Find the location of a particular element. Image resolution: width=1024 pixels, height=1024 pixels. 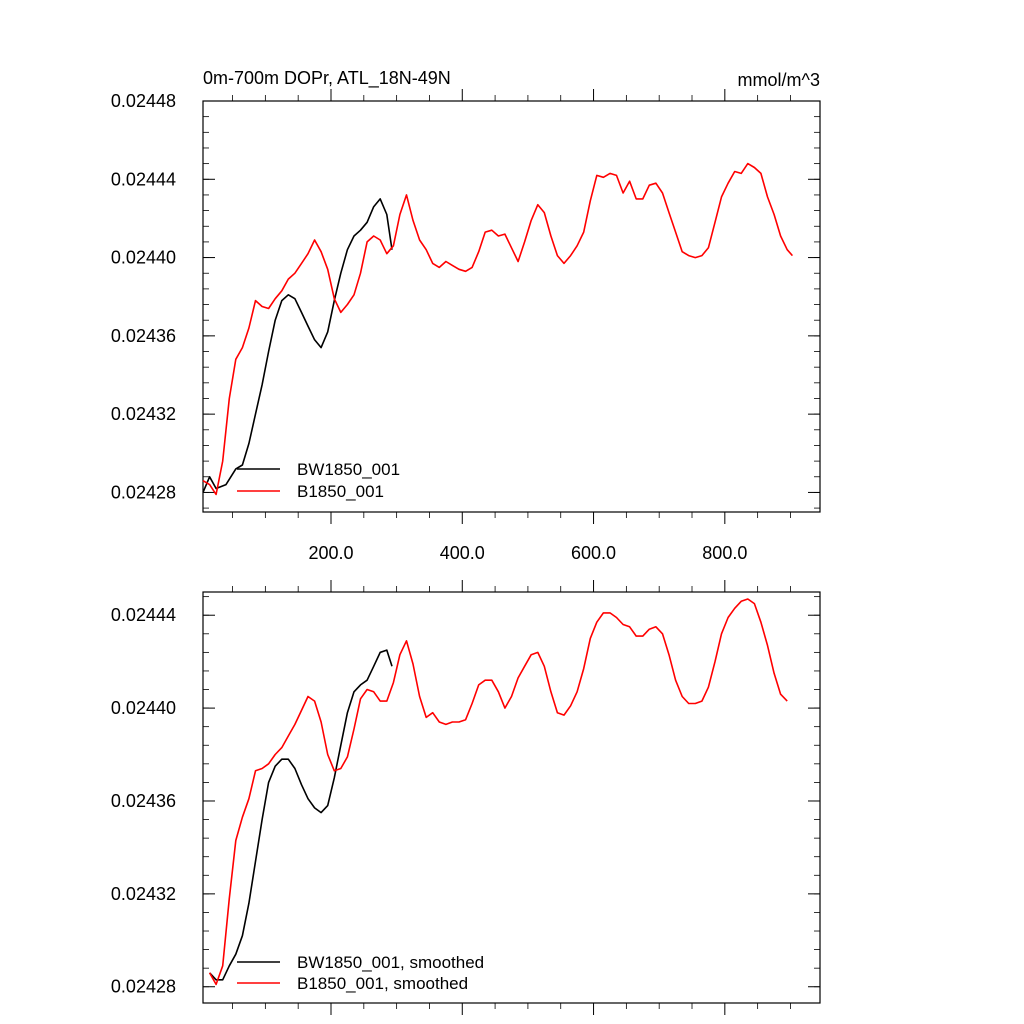

legend-label: BW1850_001, smoothed is located at coordinates (390, 962).